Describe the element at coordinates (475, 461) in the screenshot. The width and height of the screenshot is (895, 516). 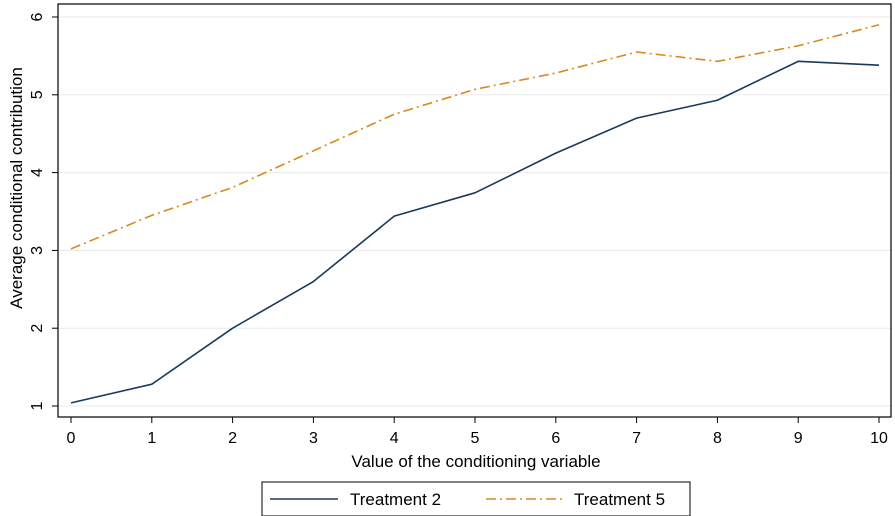
I see `x-axis-label: Value of the conditioning variable` at that location.